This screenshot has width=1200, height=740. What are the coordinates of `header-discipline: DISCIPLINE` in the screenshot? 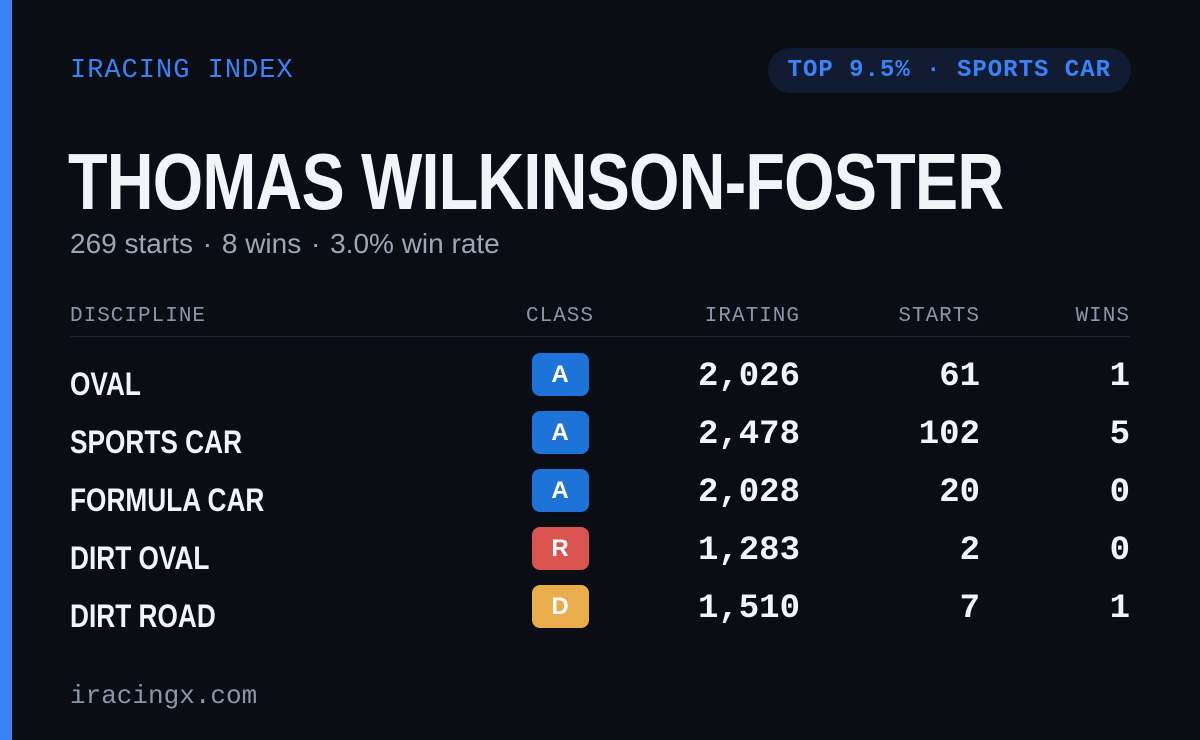 It's located at (290, 316).